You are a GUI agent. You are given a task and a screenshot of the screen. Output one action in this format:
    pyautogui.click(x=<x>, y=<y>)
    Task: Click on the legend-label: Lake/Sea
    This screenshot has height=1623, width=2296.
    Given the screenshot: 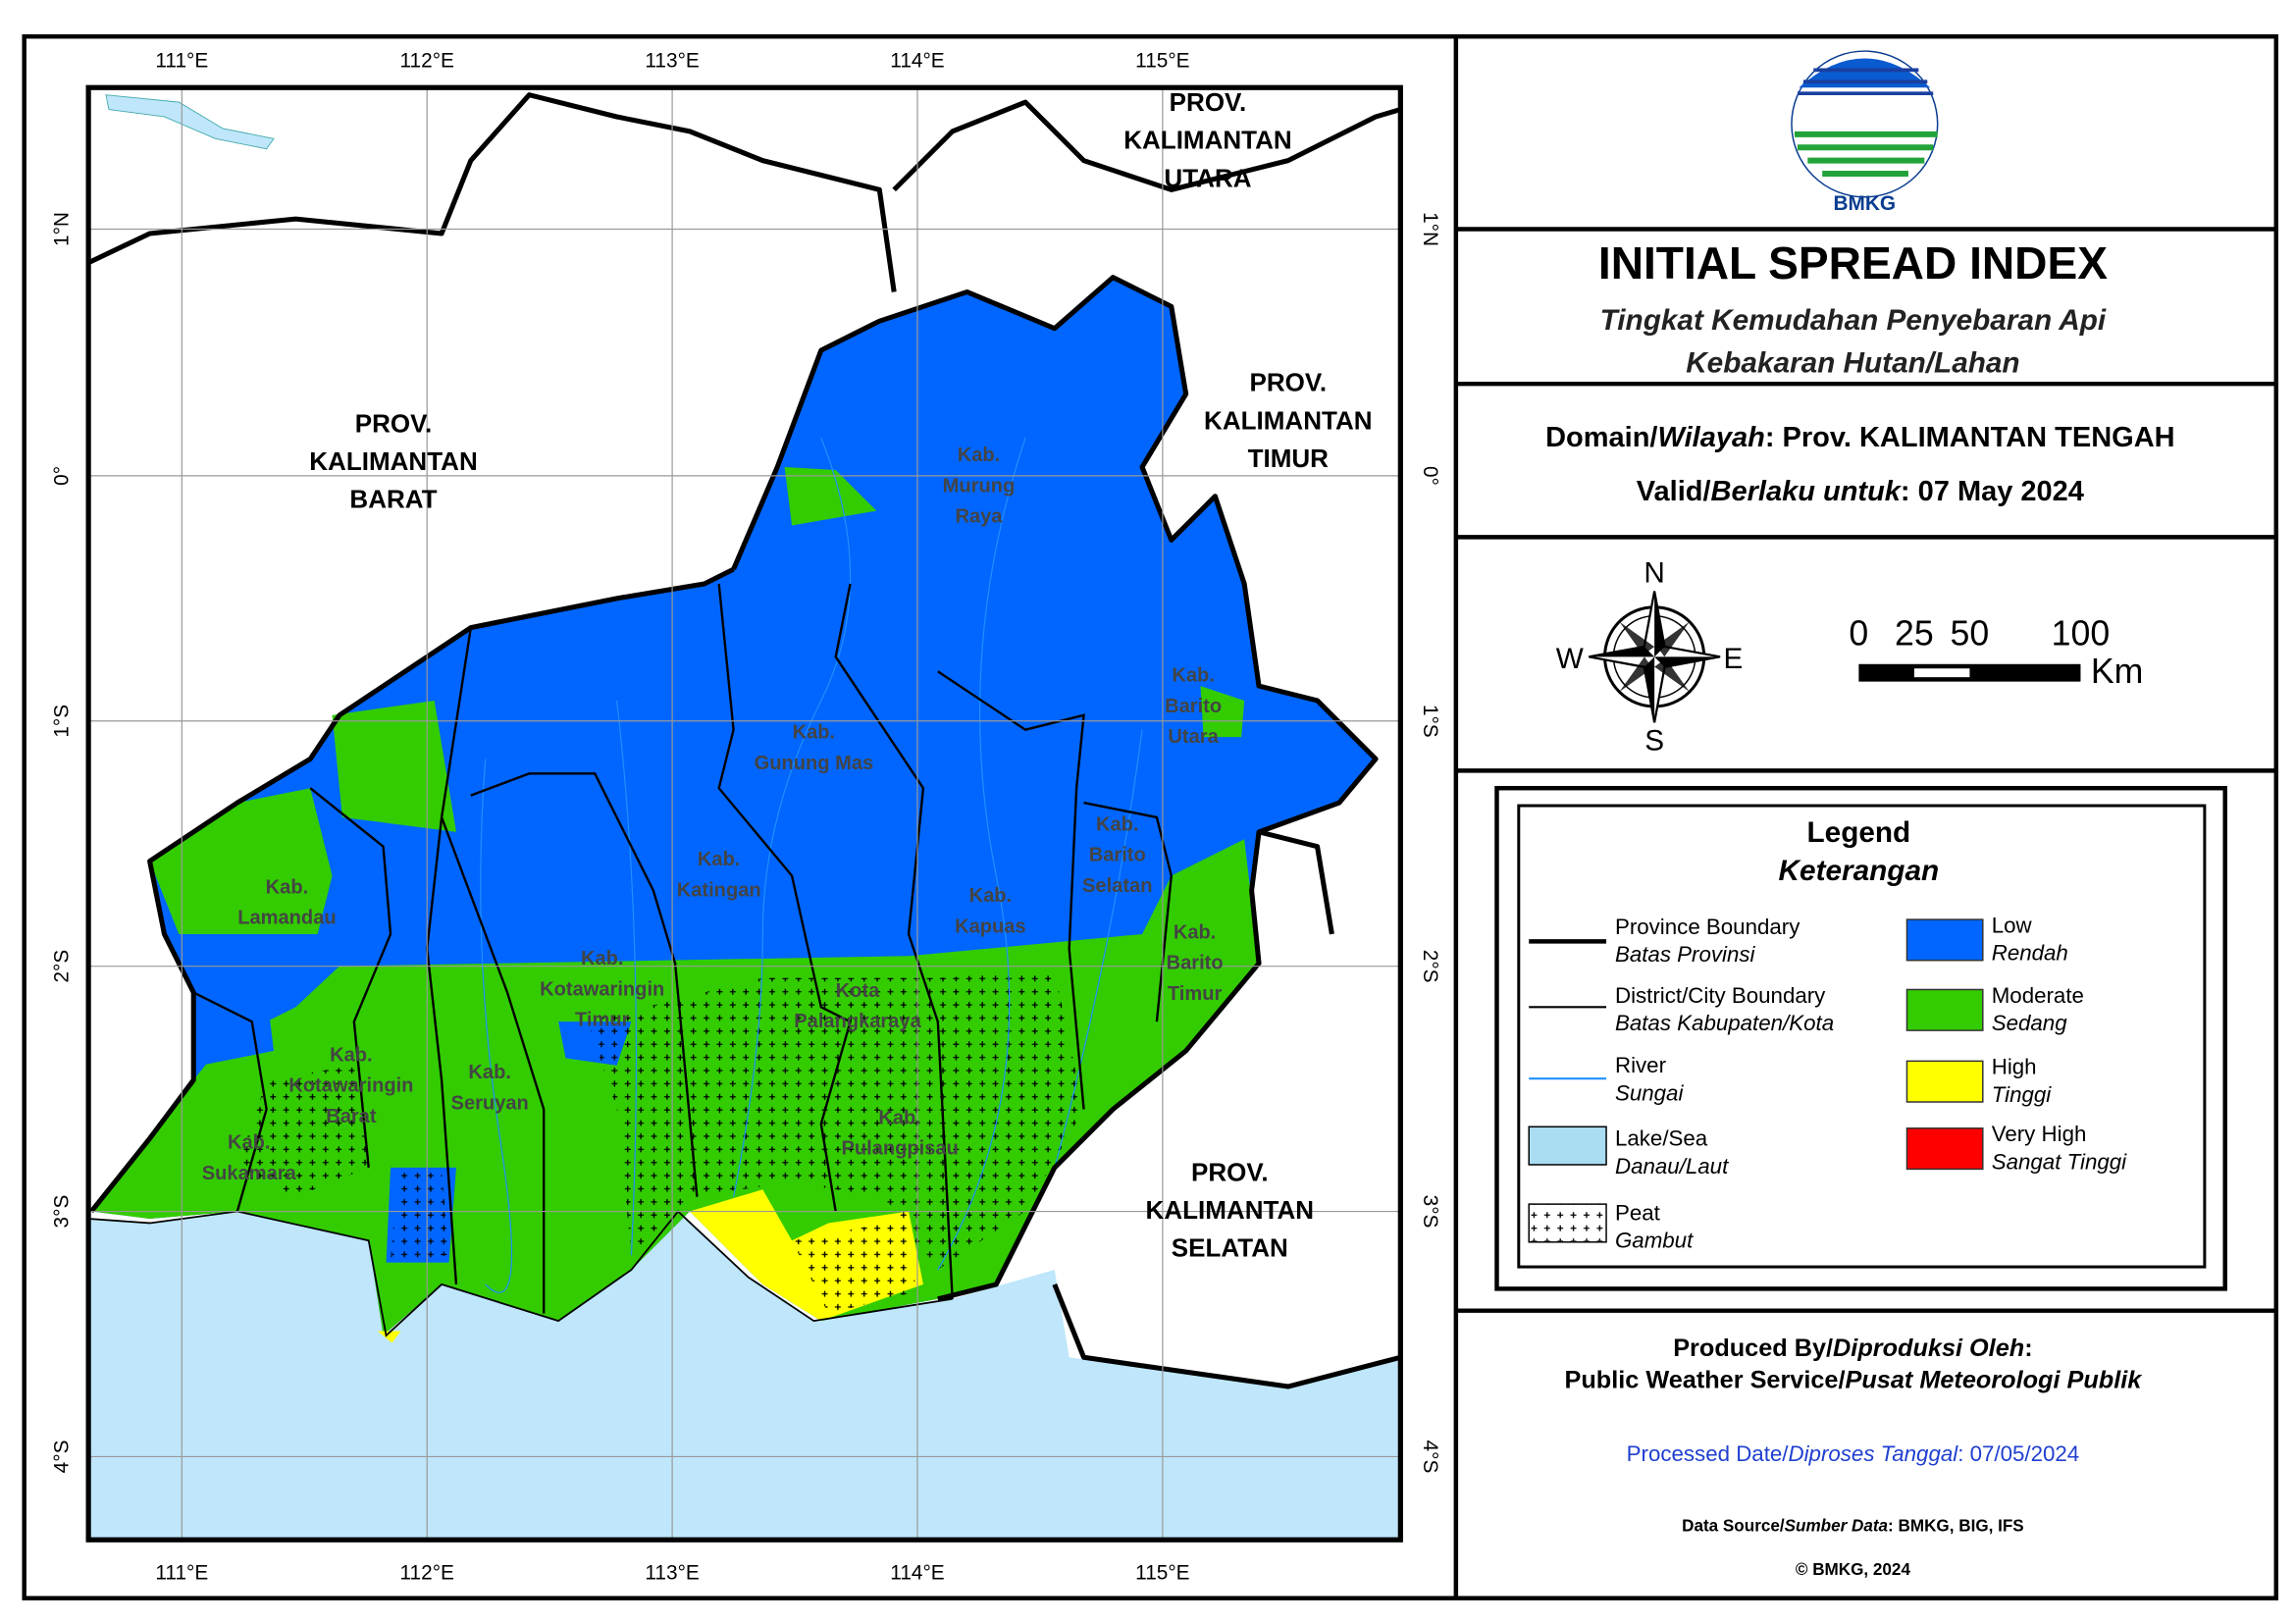 What is the action you would take?
    pyautogui.click(x=1661, y=1138)
    